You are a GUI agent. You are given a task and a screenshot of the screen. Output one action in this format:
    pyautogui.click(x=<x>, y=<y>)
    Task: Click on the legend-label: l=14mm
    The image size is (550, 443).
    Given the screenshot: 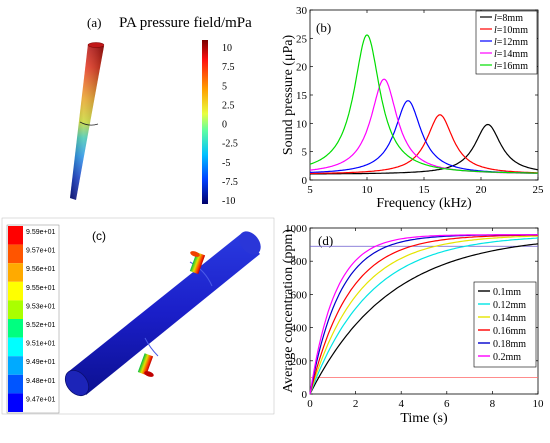 What is the action you would take?
    pyautogui.click(x=511, y=54)
    